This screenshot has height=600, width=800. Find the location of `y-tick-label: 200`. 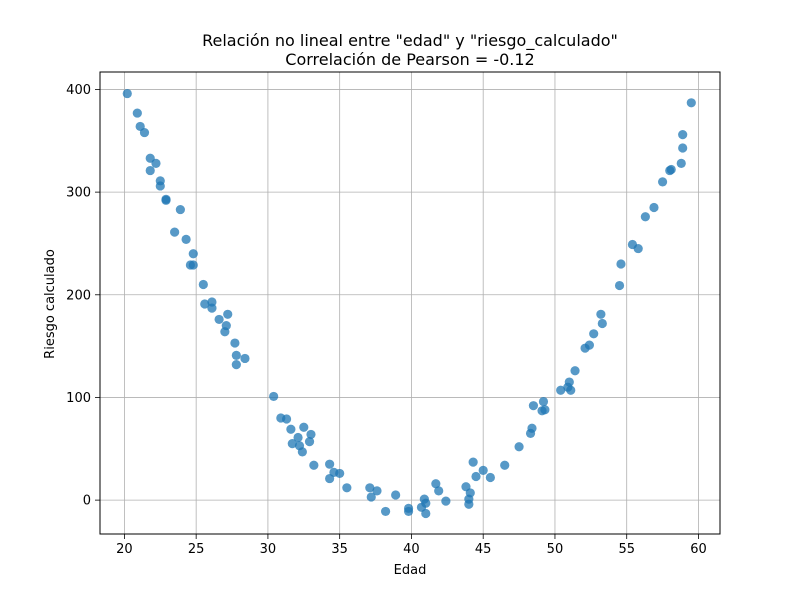

y-tick-label: 200 is located at coordinates (78, 295).